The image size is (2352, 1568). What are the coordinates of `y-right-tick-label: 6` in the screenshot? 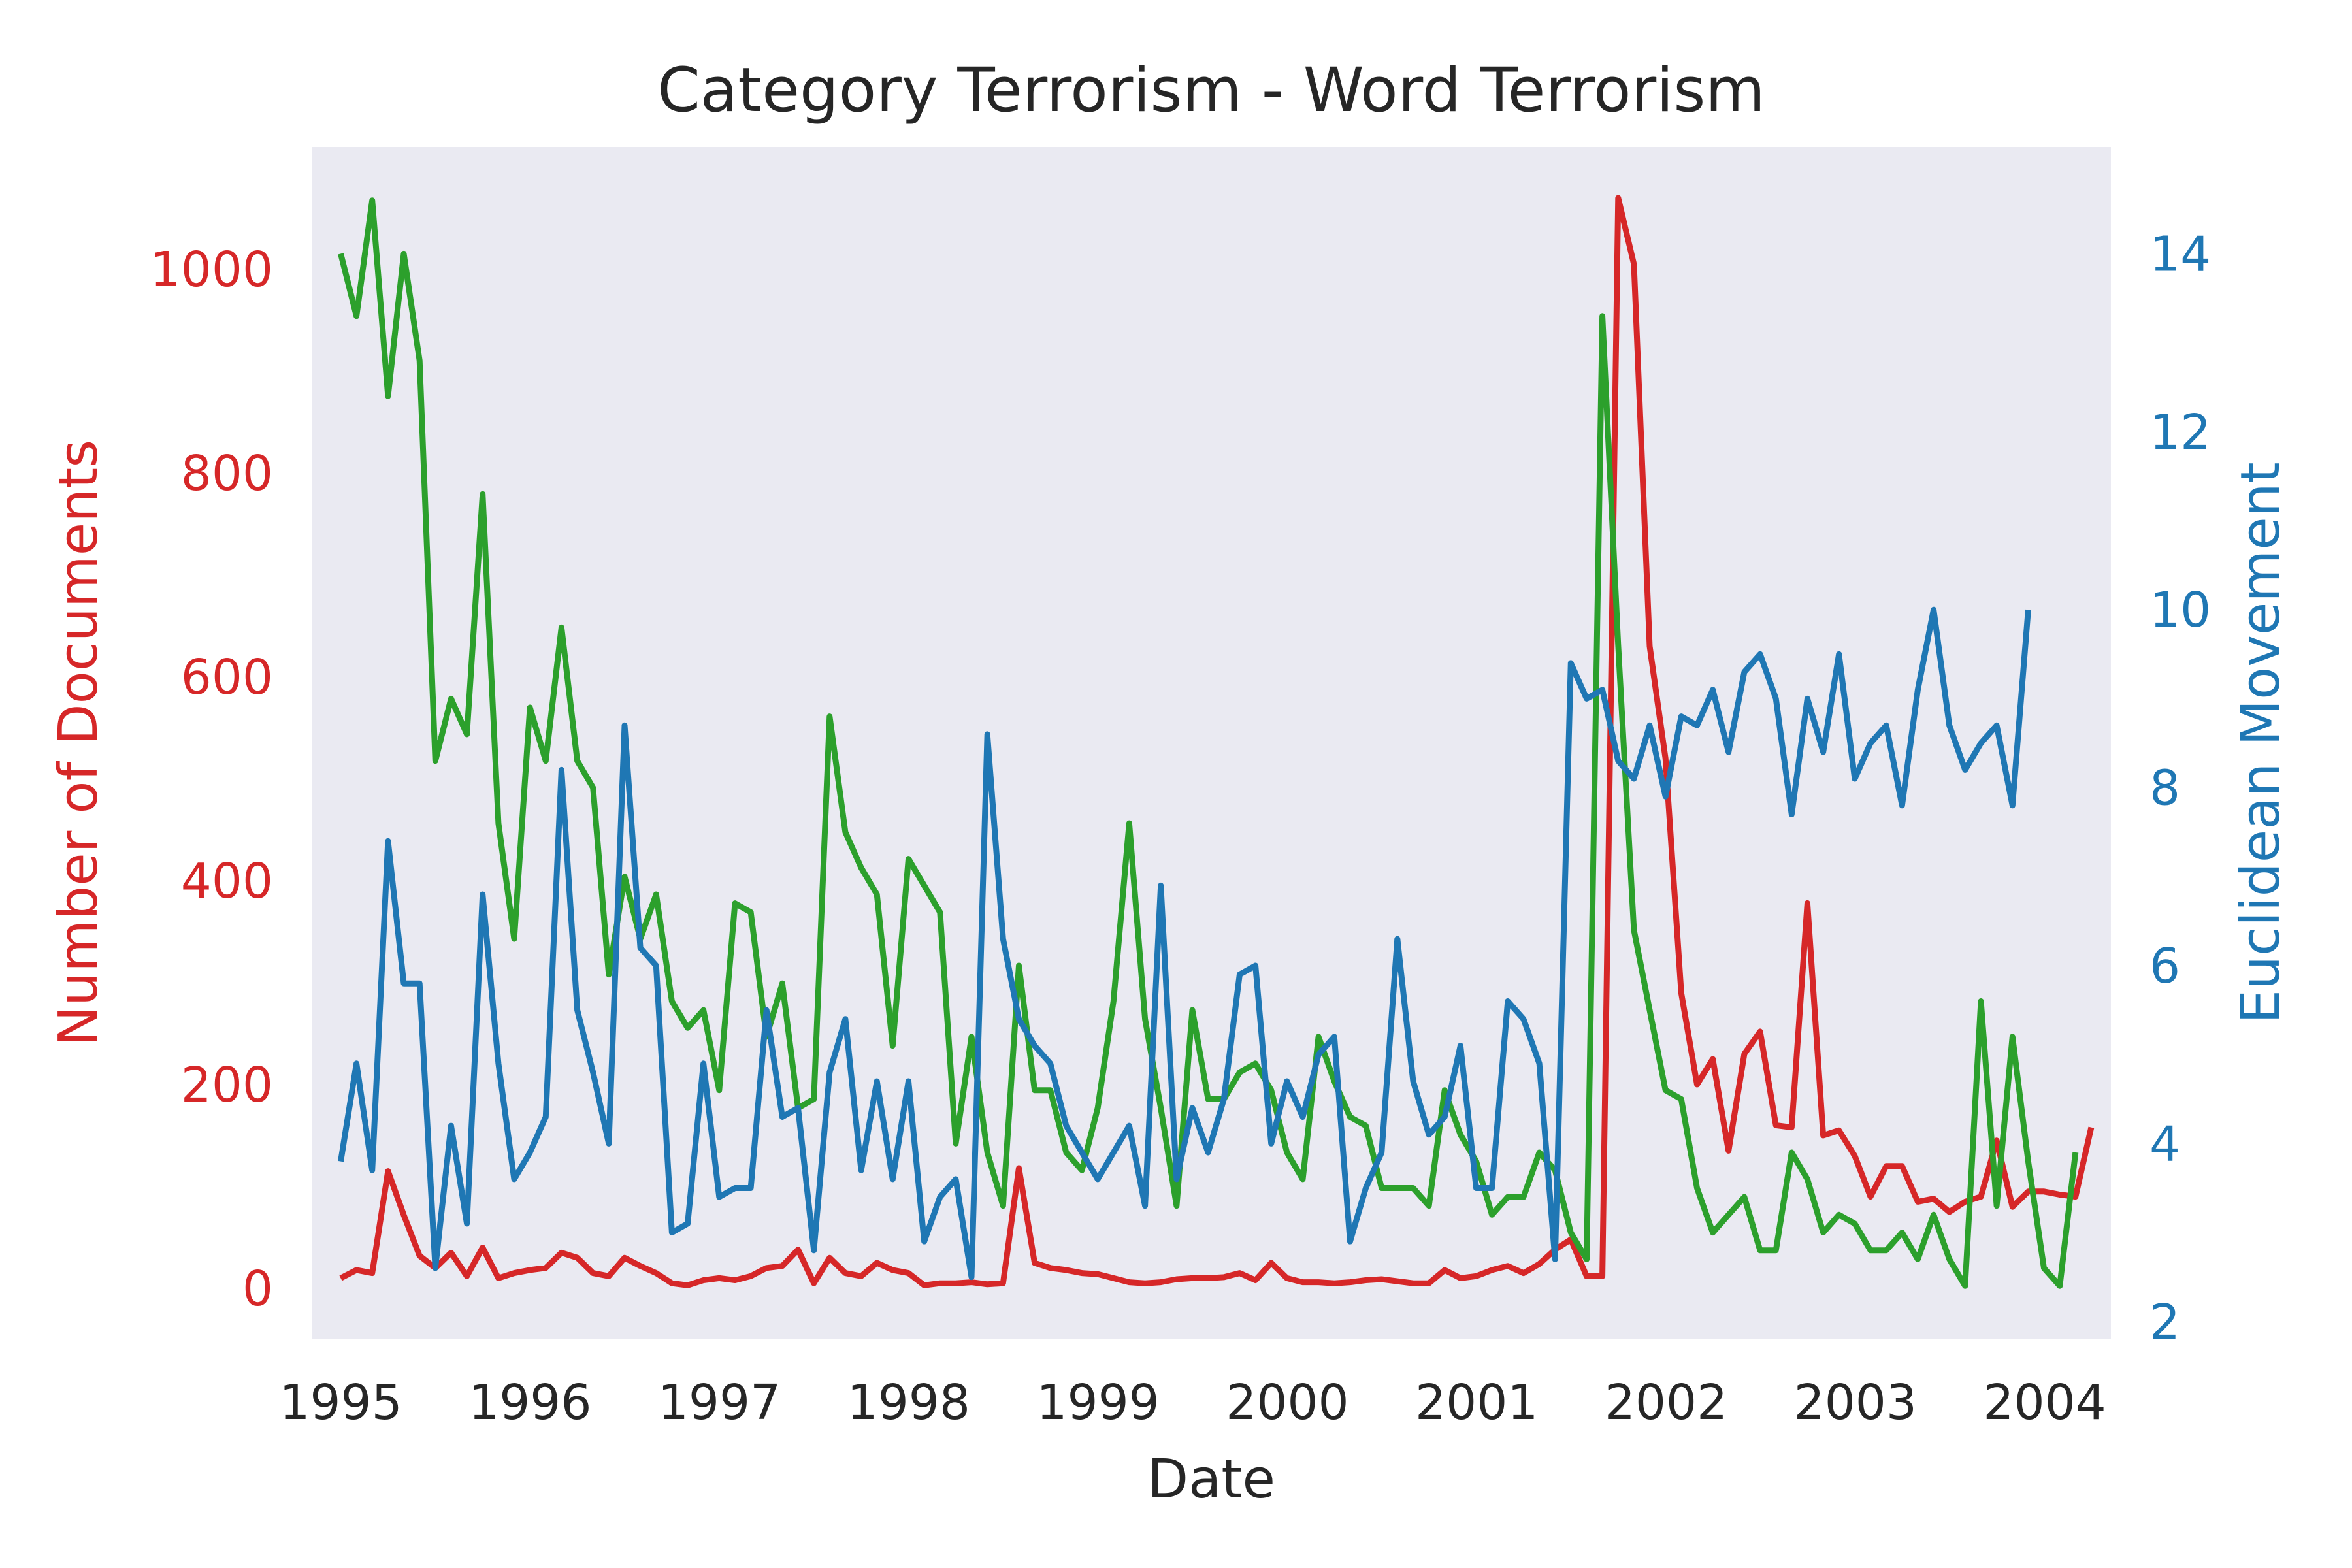 It's located at (2164, 966).